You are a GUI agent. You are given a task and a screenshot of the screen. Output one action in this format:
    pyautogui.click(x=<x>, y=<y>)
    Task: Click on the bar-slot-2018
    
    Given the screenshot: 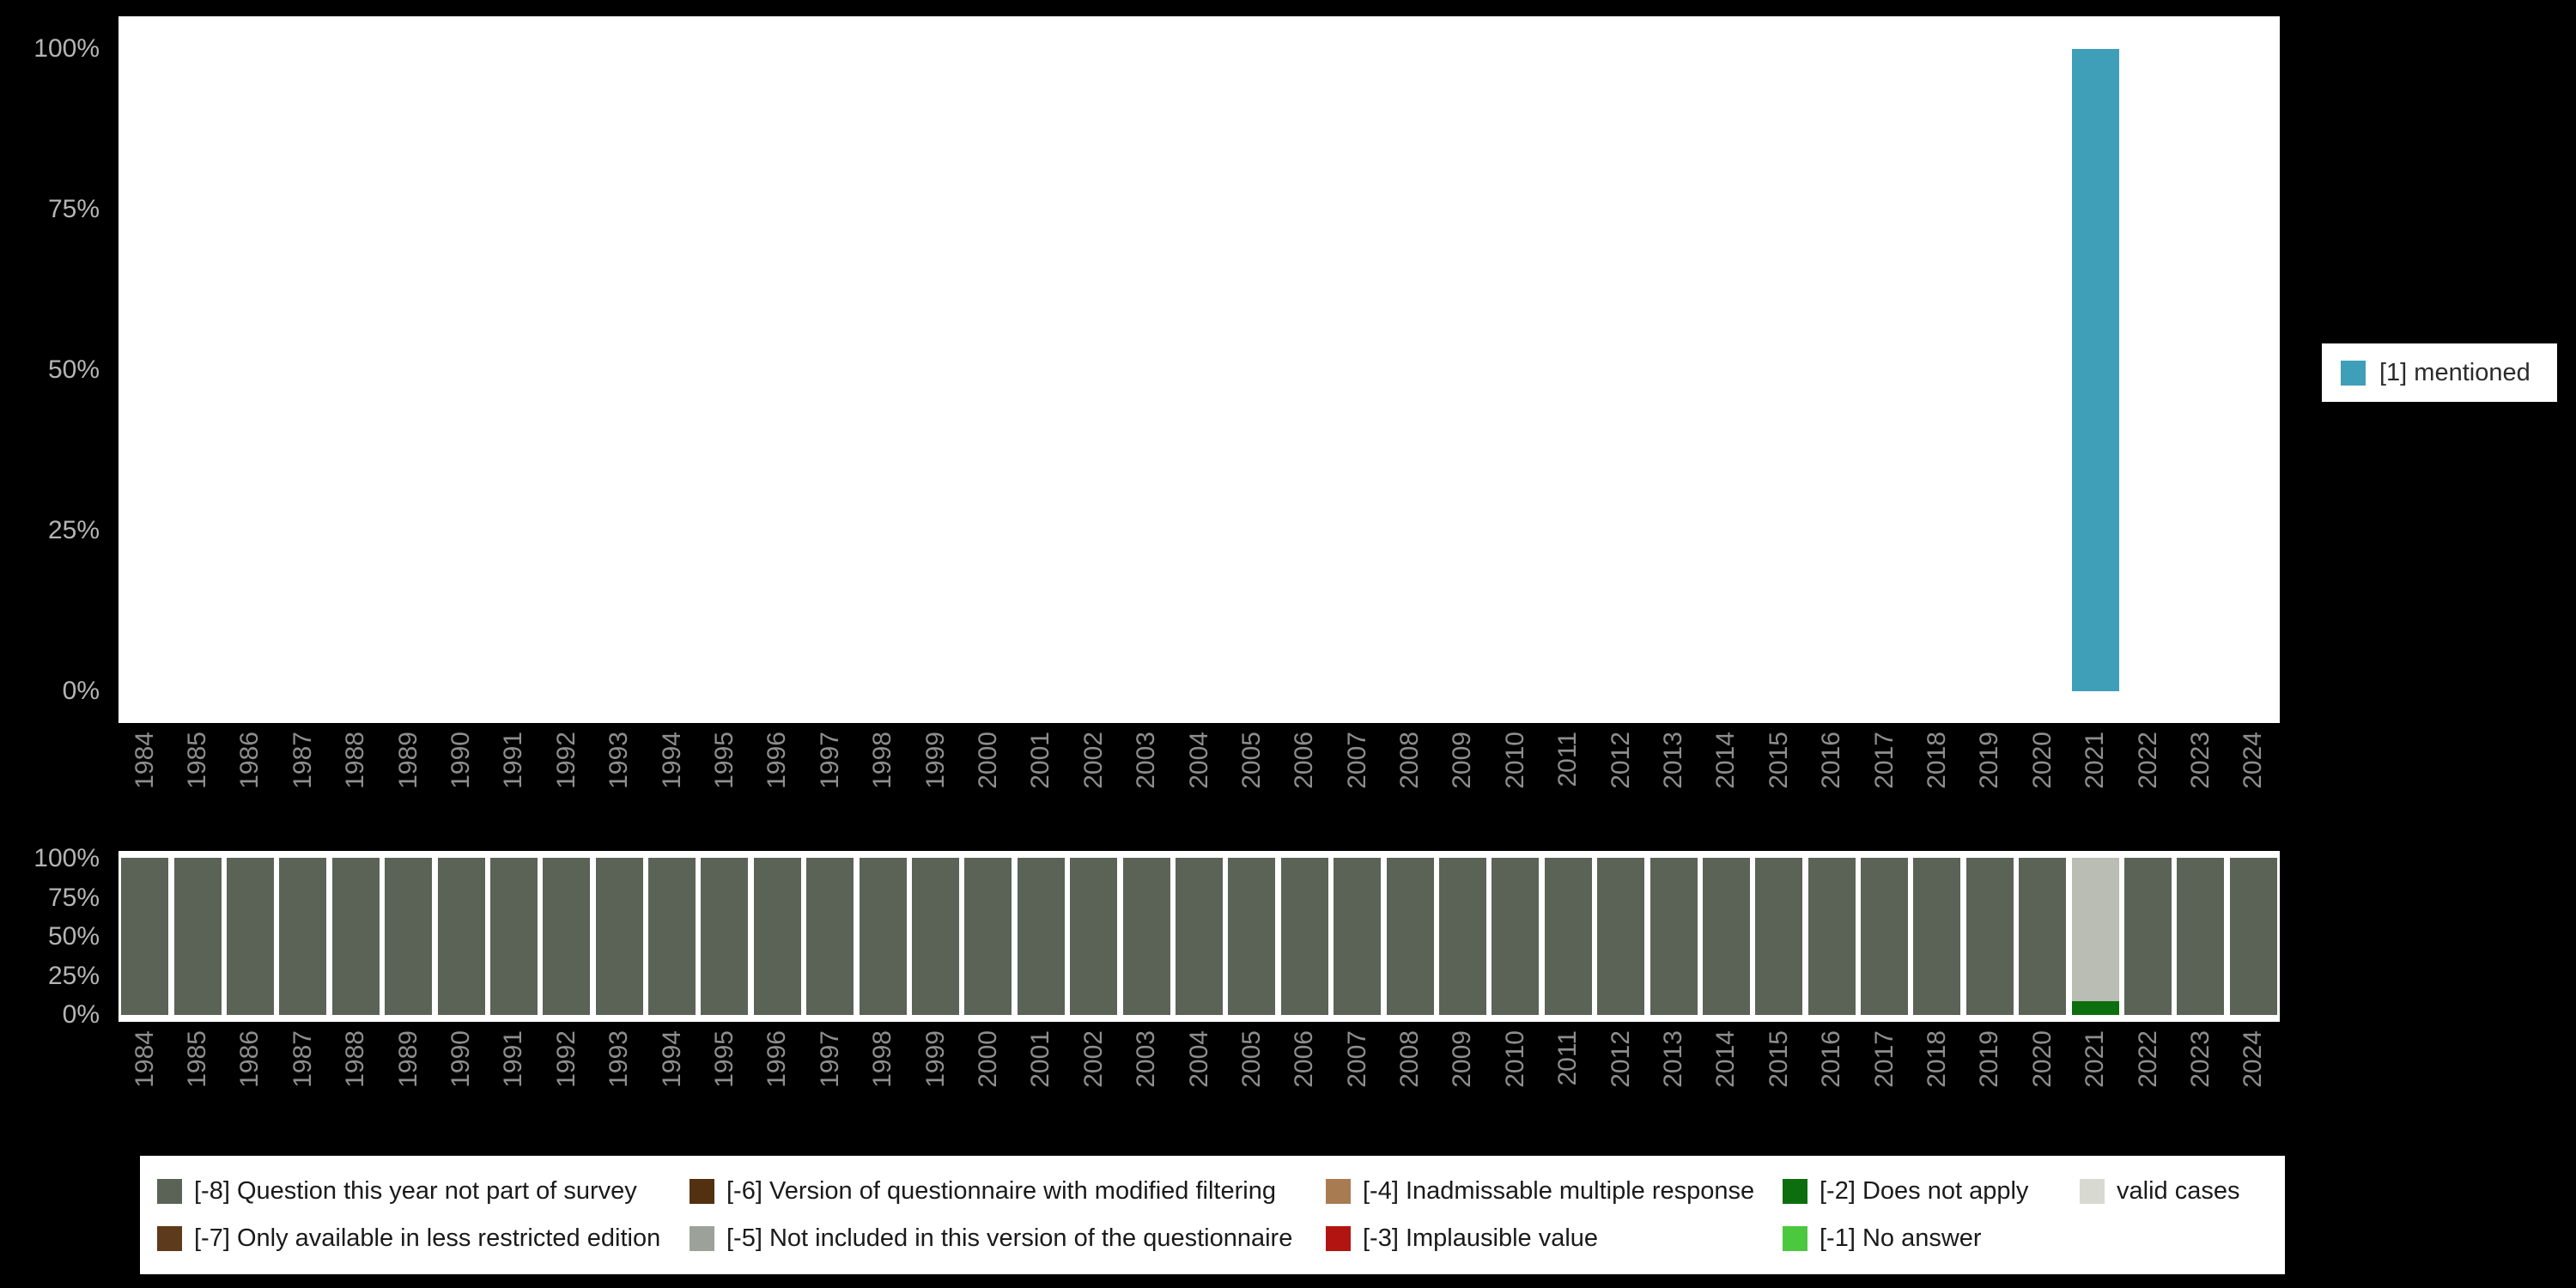 What is the action you would take?
    pyautogui.click(x=1937, y=936)
    